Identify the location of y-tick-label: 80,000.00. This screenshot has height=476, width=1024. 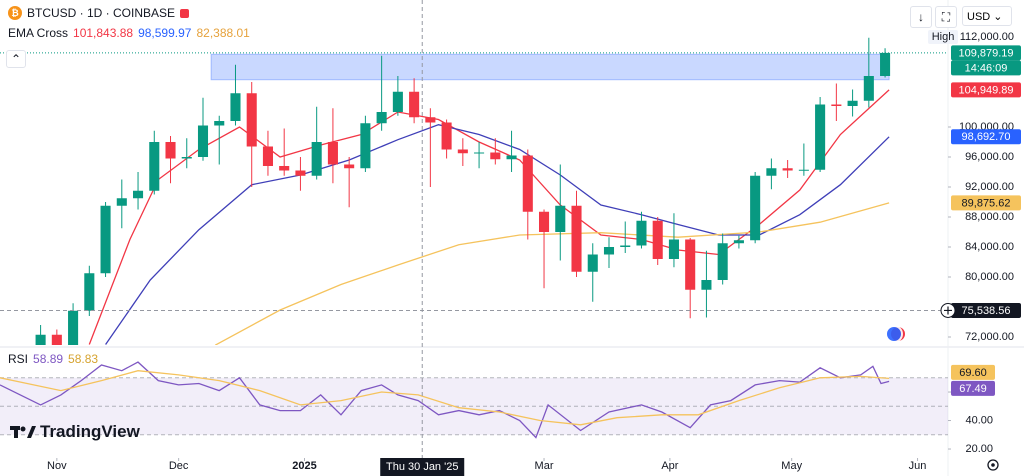
(989, 277).